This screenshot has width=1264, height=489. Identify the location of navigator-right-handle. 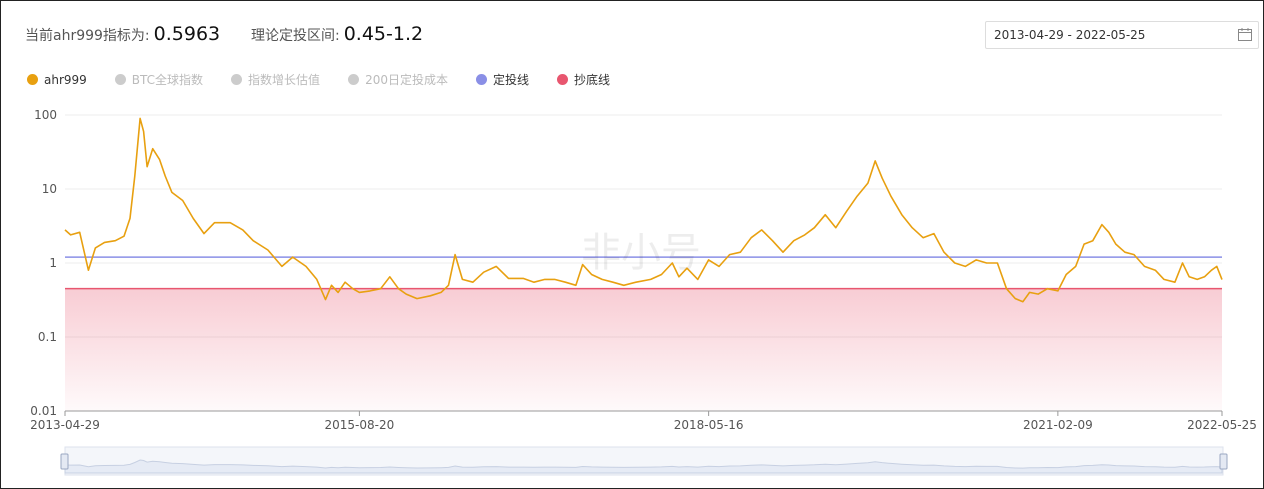
(1223, 461).